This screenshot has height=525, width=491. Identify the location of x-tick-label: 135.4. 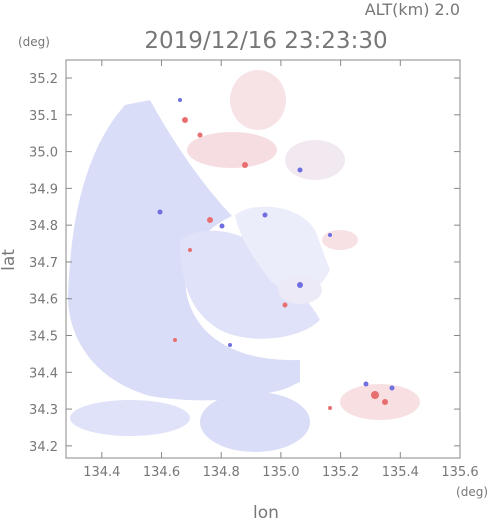
(400, 472).